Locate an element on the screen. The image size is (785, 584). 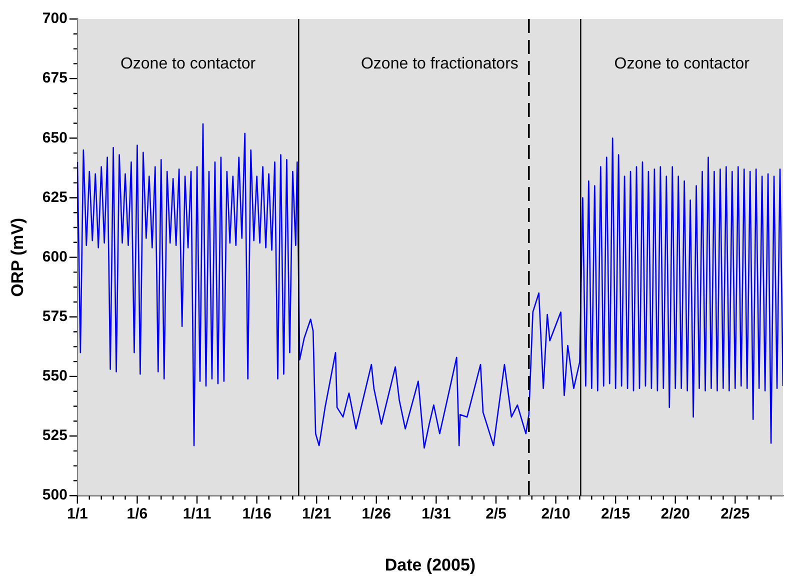
x-tick-label: 1/16 is located at coordinates (257, 514).